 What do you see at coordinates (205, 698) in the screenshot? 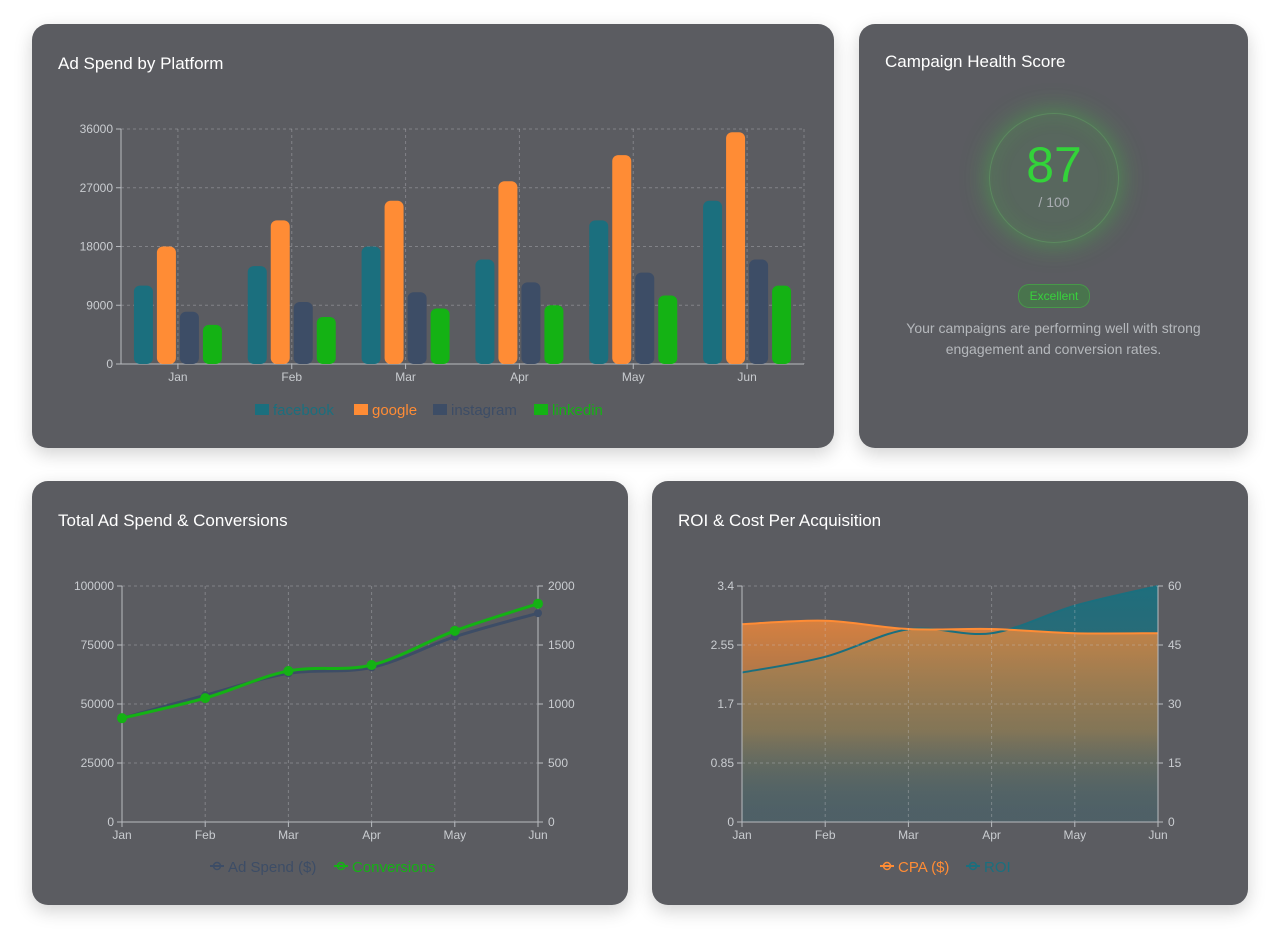
I see `point-conversions-feb` at bounding box center [205, 698].